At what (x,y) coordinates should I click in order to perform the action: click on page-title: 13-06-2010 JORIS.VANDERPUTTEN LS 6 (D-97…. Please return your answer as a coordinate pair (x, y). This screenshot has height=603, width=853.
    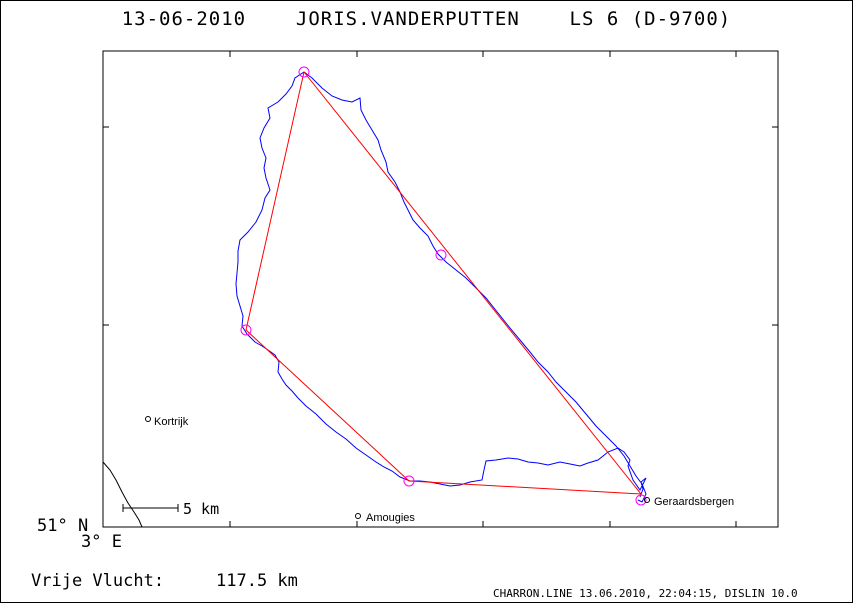
    Looking at the image, I should click on (426, 19).